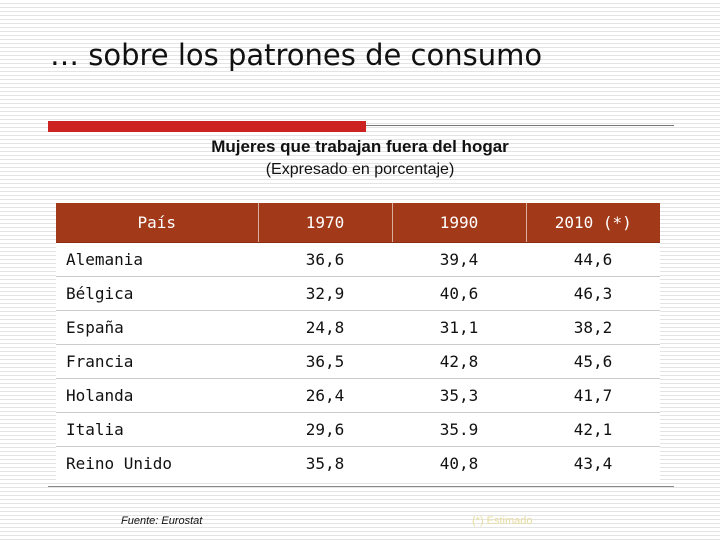 This screenshot has width=720, height=540. Describe the element at coordinates (459, 429) in the screenshot. I see `cell-value: 35.9` at that location.